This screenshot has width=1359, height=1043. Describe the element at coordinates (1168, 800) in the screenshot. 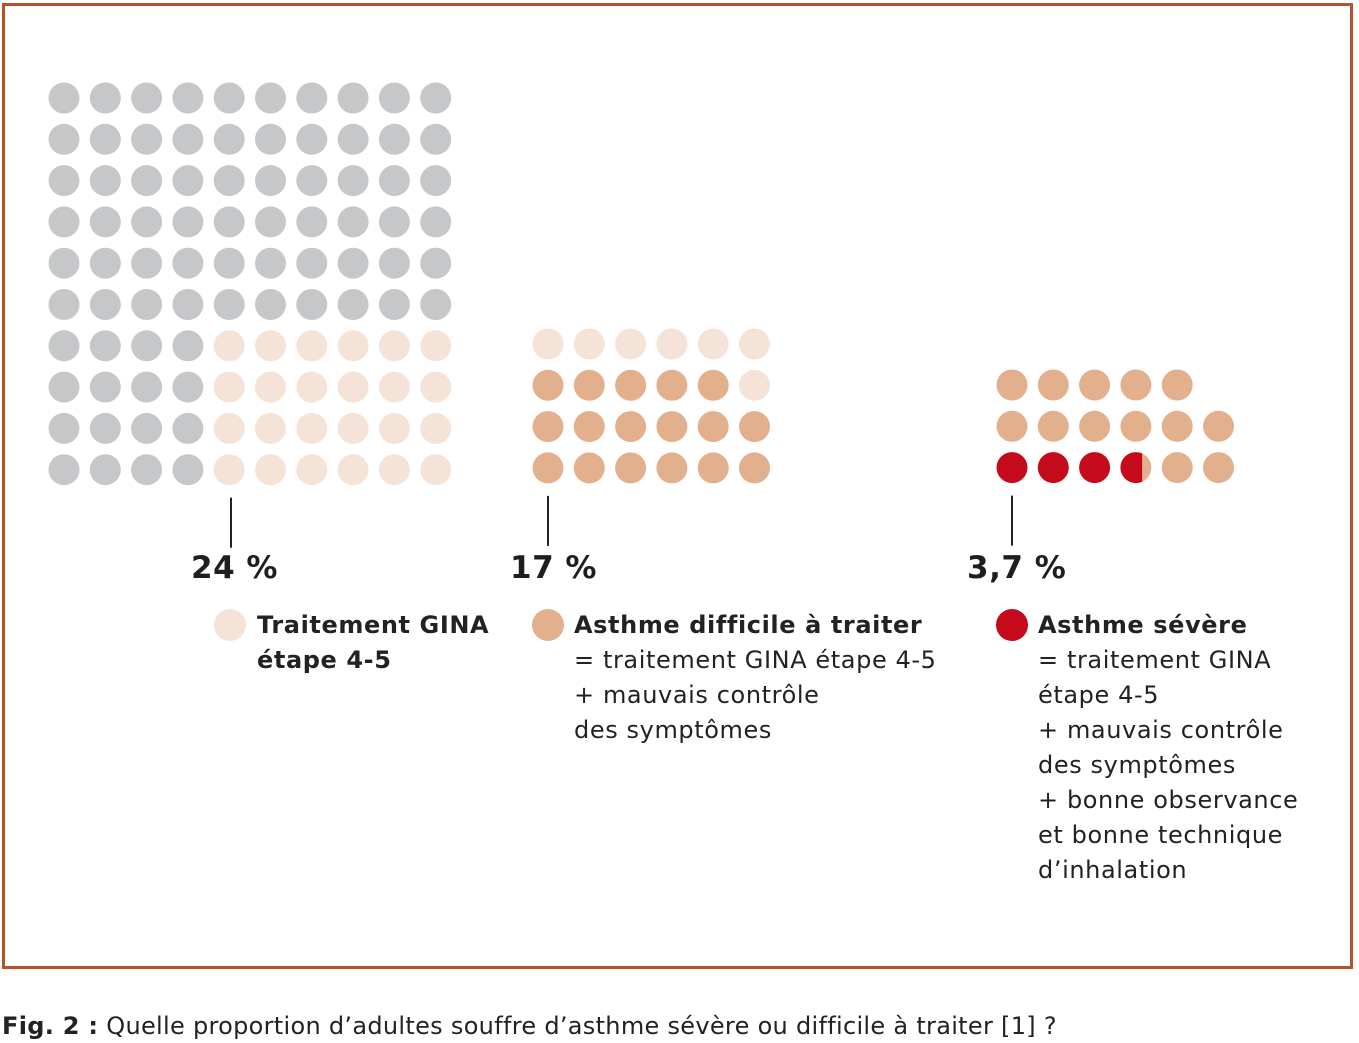

I see `legend-line: + bonne observance` at that location.